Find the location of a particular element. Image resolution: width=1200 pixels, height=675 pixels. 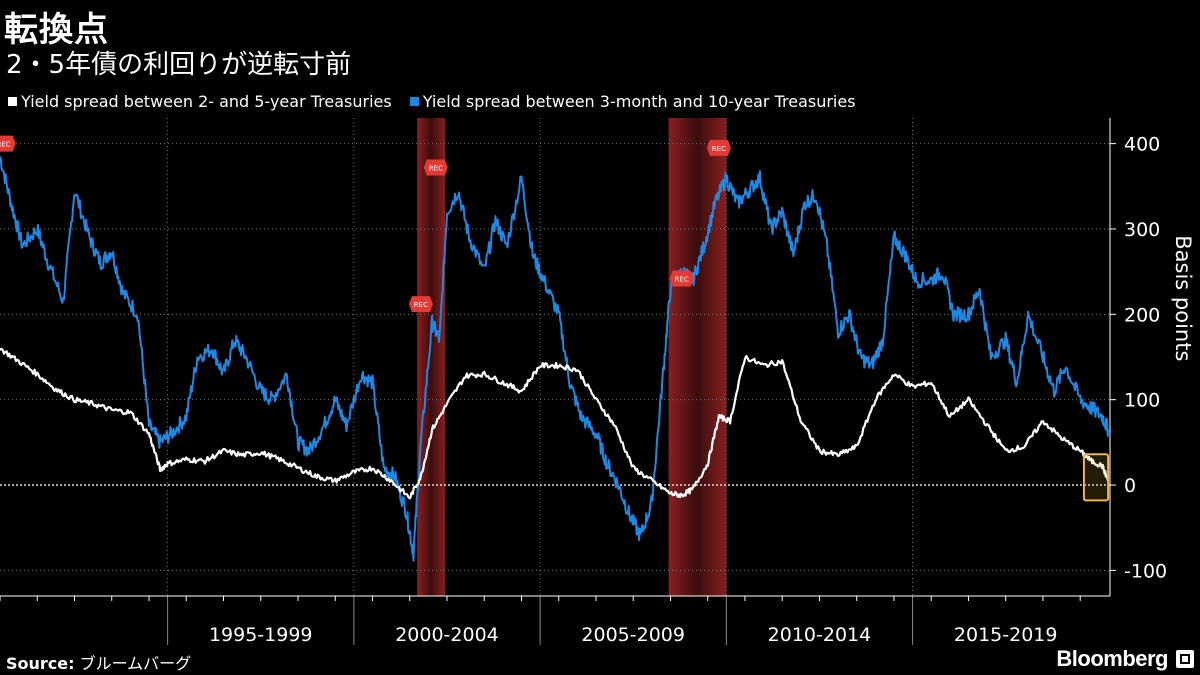

legend-swatch-blue is located at coordinates (414, 101).